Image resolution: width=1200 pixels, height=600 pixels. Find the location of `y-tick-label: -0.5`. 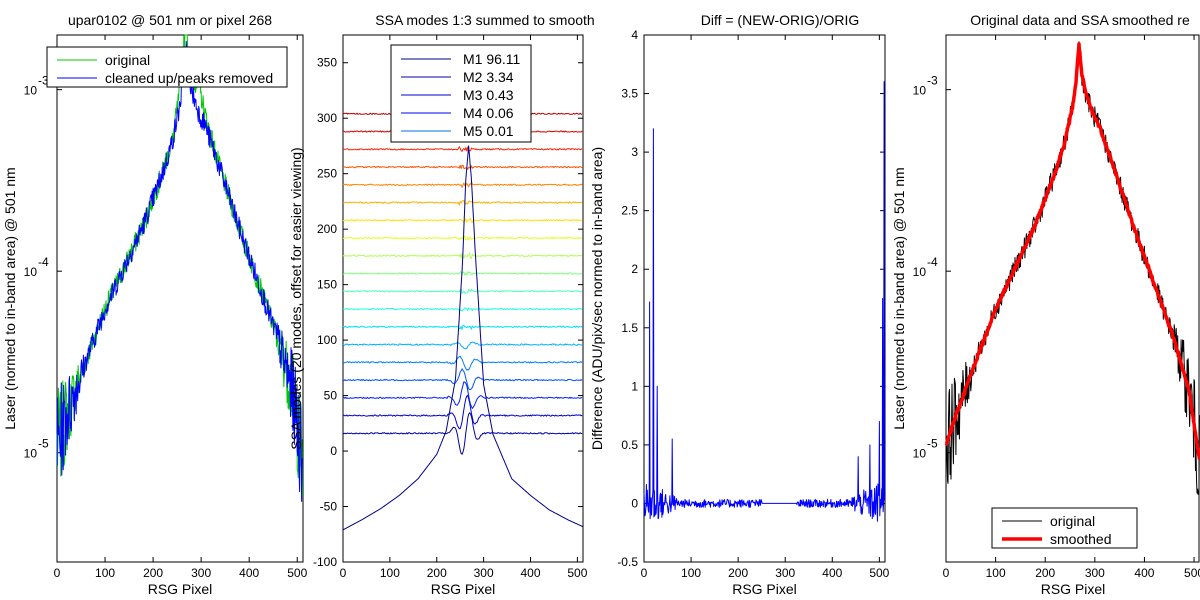

y-tick-label: -0.5 is located at coordinates (627, 562).